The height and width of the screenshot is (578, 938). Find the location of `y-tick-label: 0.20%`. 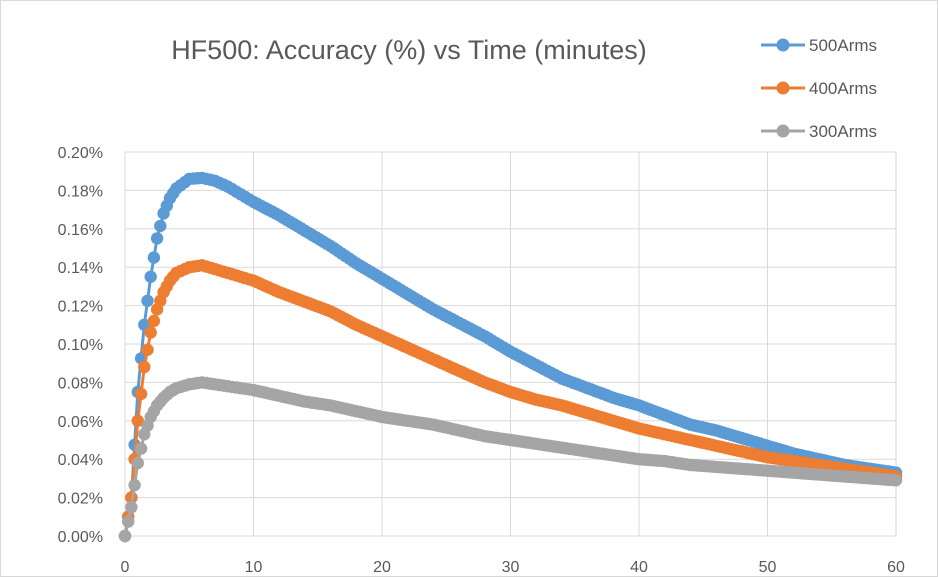

y-tick-label: 0.20% is located at coordinates (80, 153).